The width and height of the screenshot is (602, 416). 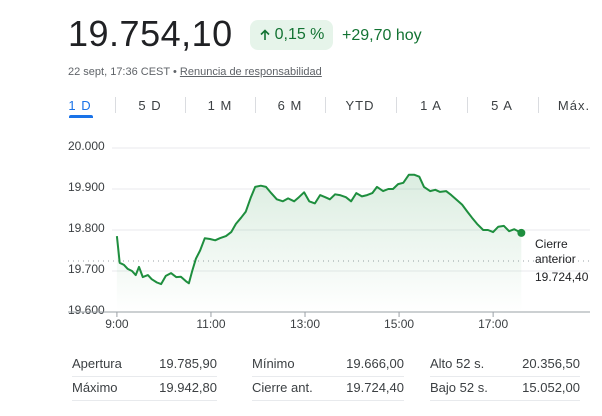 What do you see at coordinates (459, 387) in the screenshot?
I see `stat-label: Bajo 52 s.` at bounding box center [459, 387].